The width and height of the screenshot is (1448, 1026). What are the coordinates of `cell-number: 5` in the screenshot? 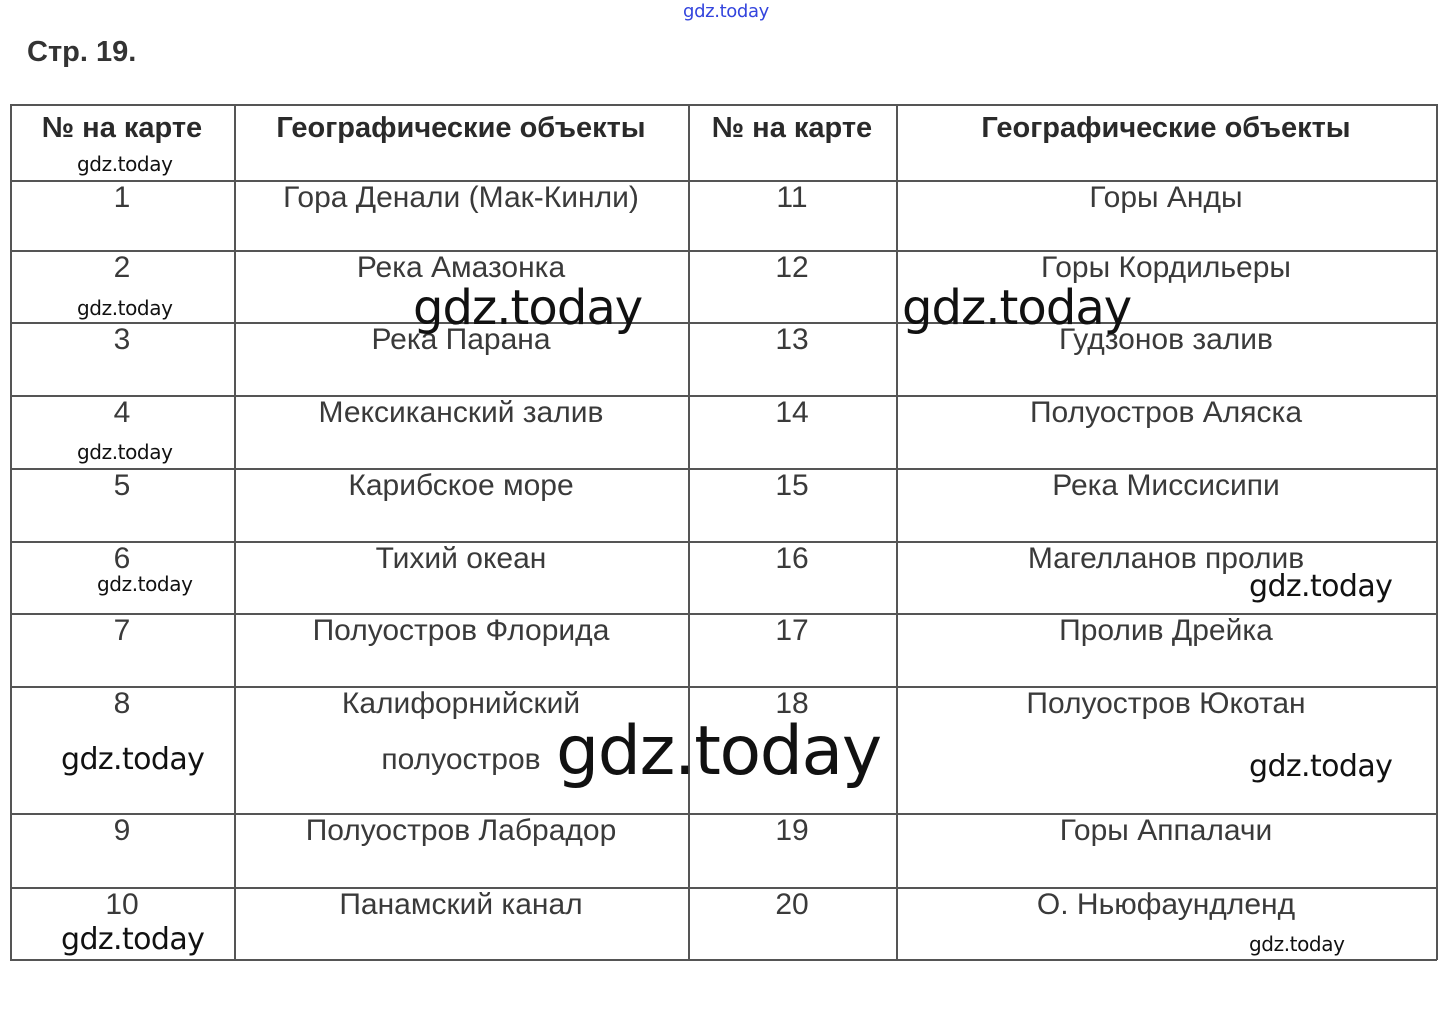 It's located at (122, 485).